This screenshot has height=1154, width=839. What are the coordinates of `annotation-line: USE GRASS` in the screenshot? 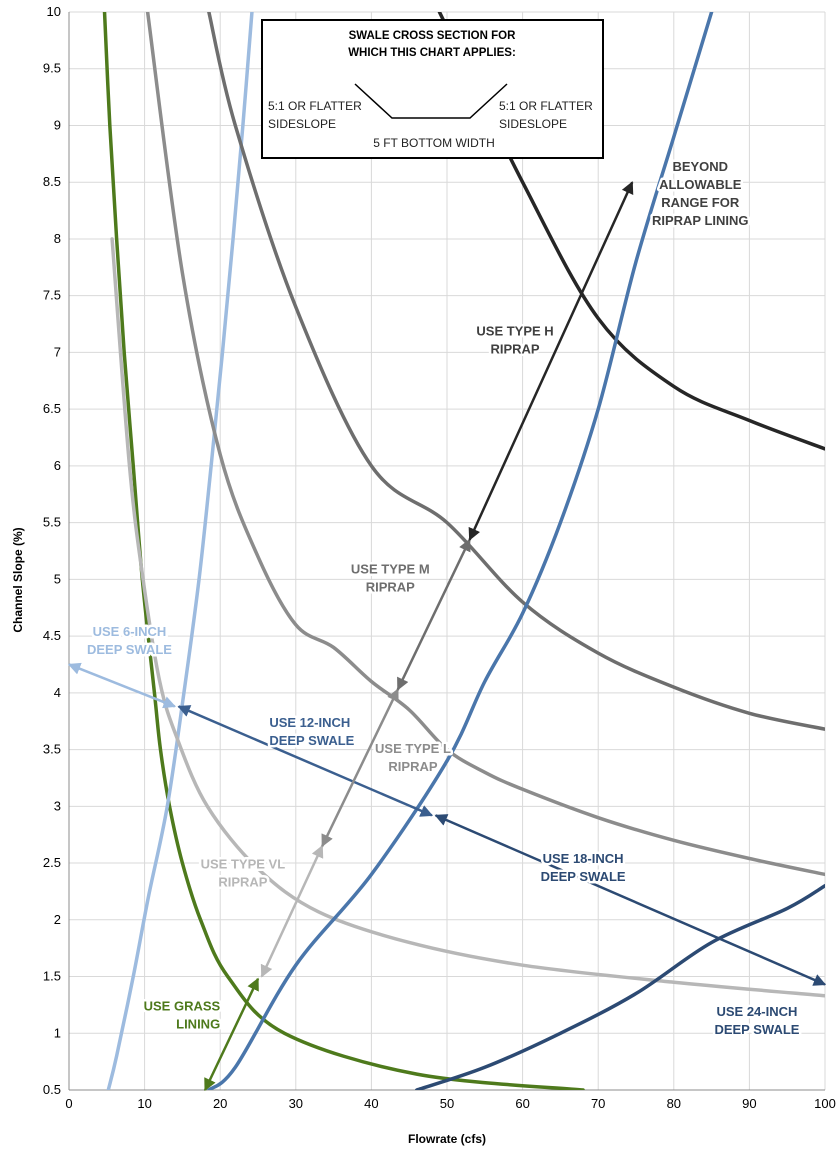 It's located at (182, 1006).